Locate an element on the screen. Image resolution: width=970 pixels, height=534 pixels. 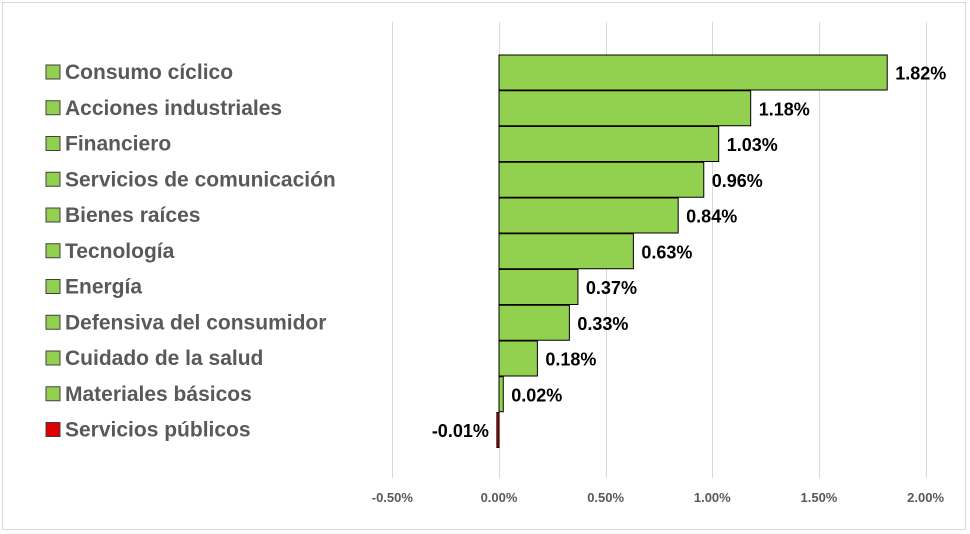
data-label: 0.18% is located at coordinates (570, 360).